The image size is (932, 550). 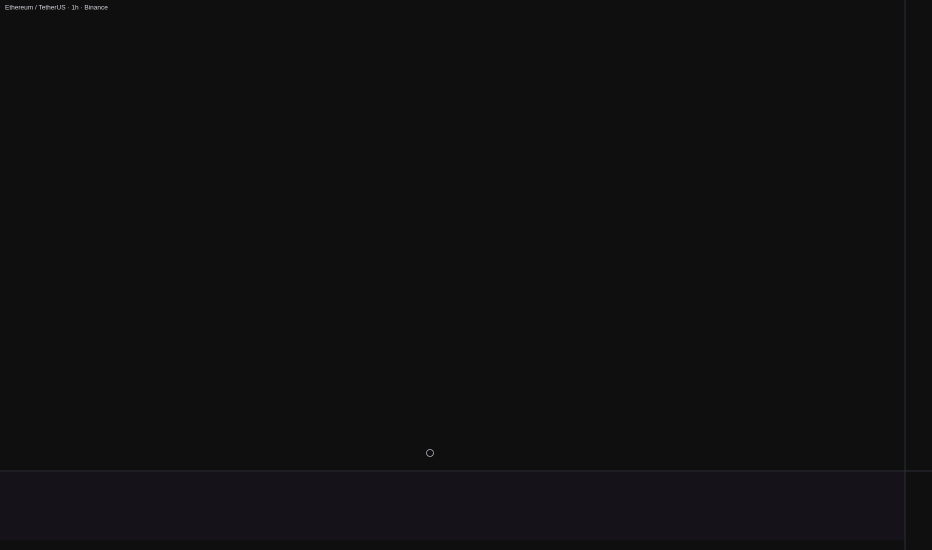 What do you see at coordinates (452, 506) in the screenshot?
I see `rsi-pane` at bounding box center [452, 506].